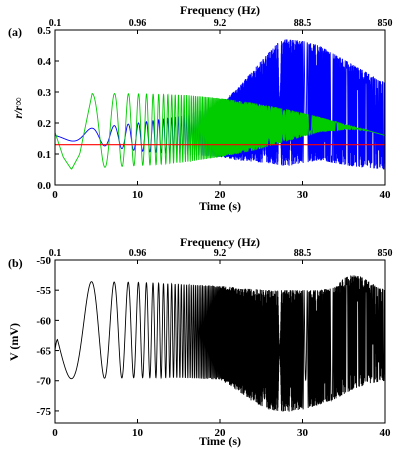 Image resolution: width=404 pixels, height=449 pixels. Describe the element at coordinates (138, 195) in the screenshot. I see `panel-a-x-tick-label: 10` at that location.